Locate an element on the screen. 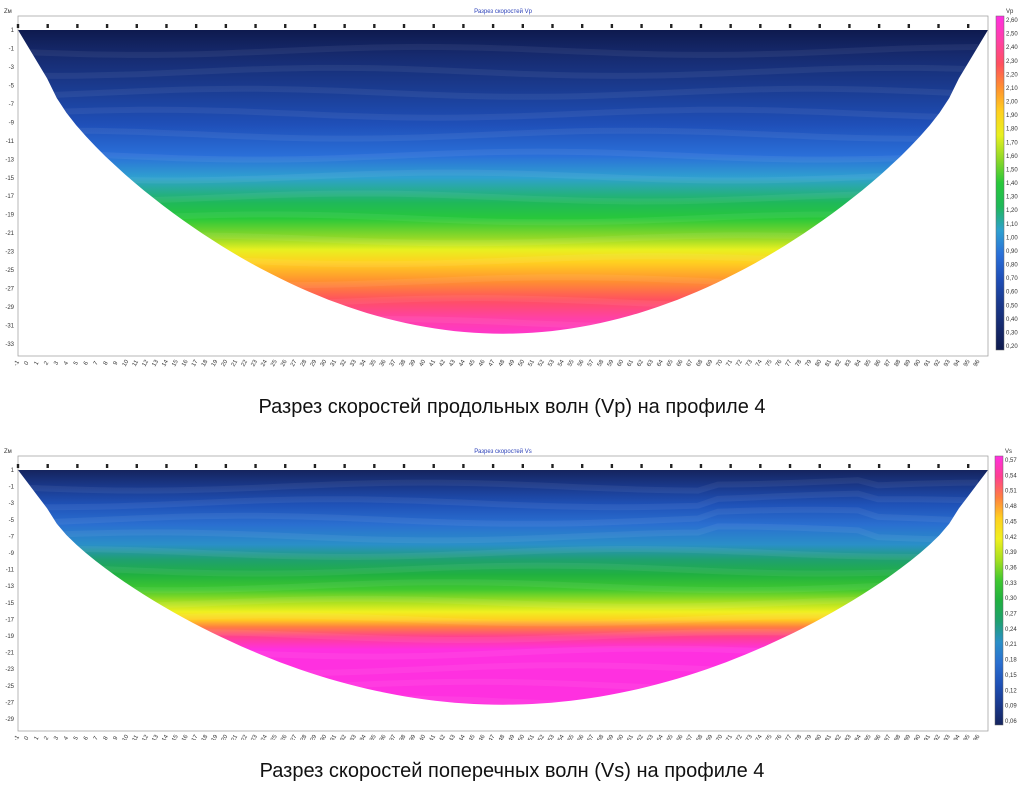 Image resolution: width=1024 pixels, height=791 pixels. vp-x-tick-label: 37 is located at coordinates (393, 363).